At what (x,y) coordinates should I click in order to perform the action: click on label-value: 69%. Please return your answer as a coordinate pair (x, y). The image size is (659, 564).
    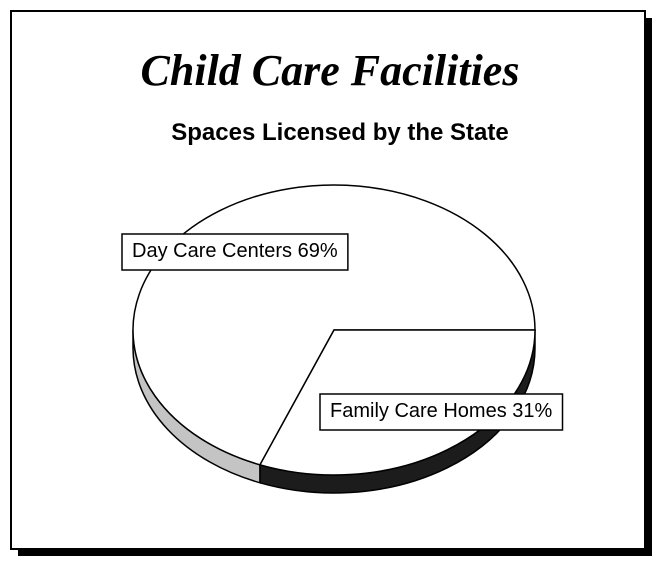
    Looking at the image, I should click on (318, 251).